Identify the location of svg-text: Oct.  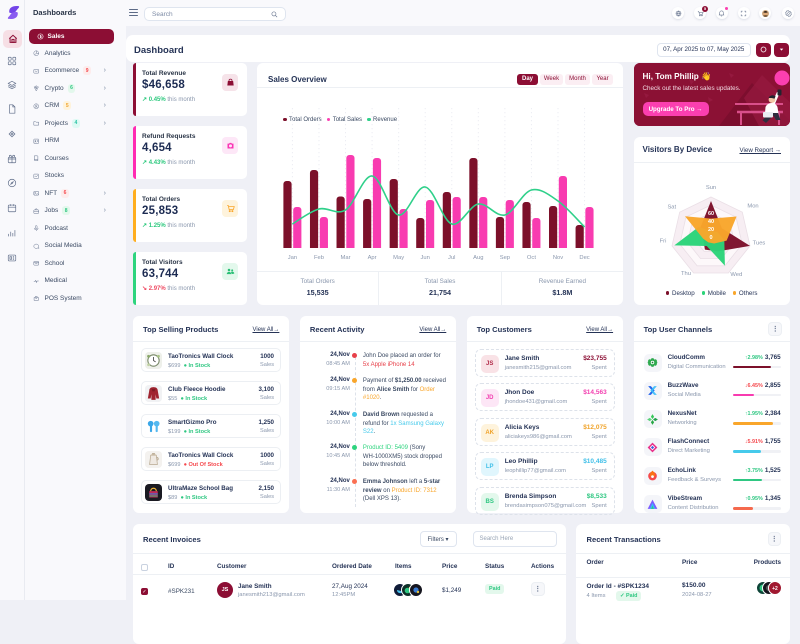
(531, 258).